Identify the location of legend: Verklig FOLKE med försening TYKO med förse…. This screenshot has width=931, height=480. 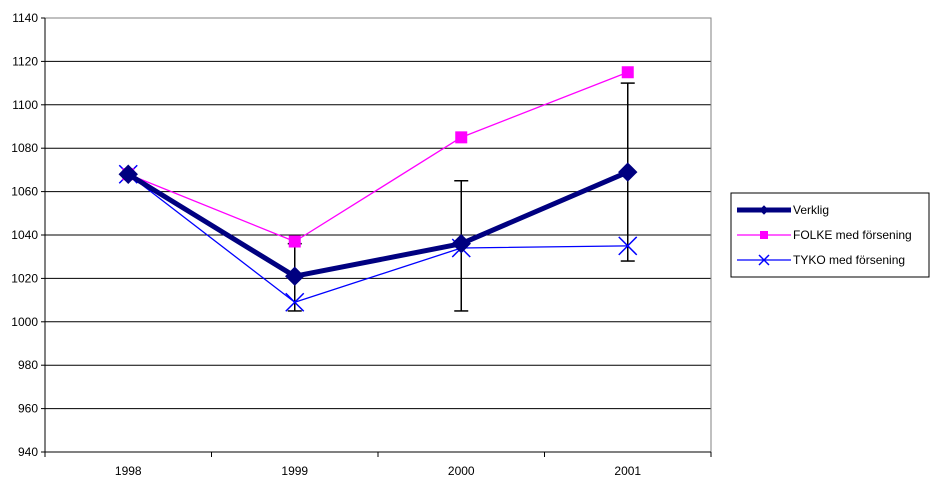
(830, 235).